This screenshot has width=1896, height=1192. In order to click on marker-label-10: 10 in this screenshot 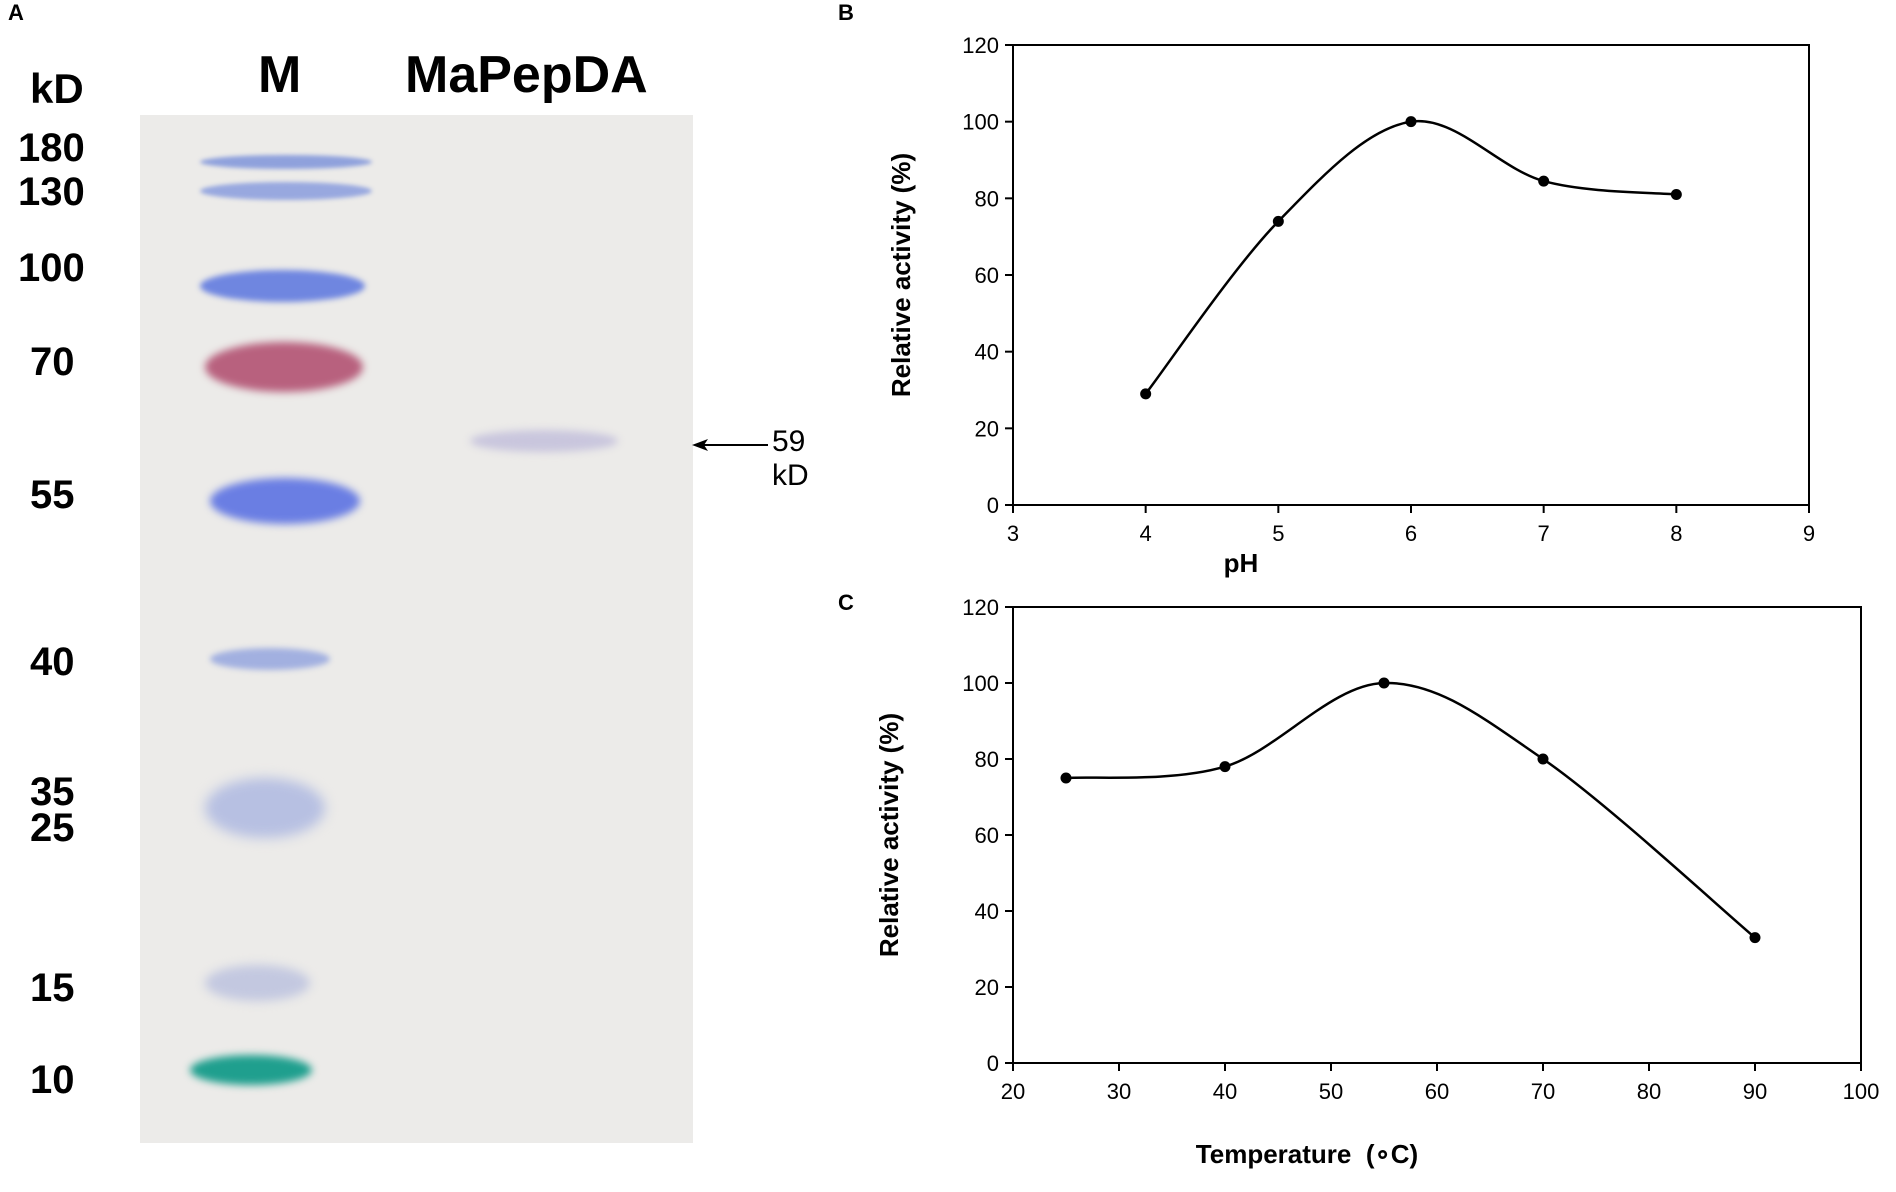, I will do `click(52, 1080)`.